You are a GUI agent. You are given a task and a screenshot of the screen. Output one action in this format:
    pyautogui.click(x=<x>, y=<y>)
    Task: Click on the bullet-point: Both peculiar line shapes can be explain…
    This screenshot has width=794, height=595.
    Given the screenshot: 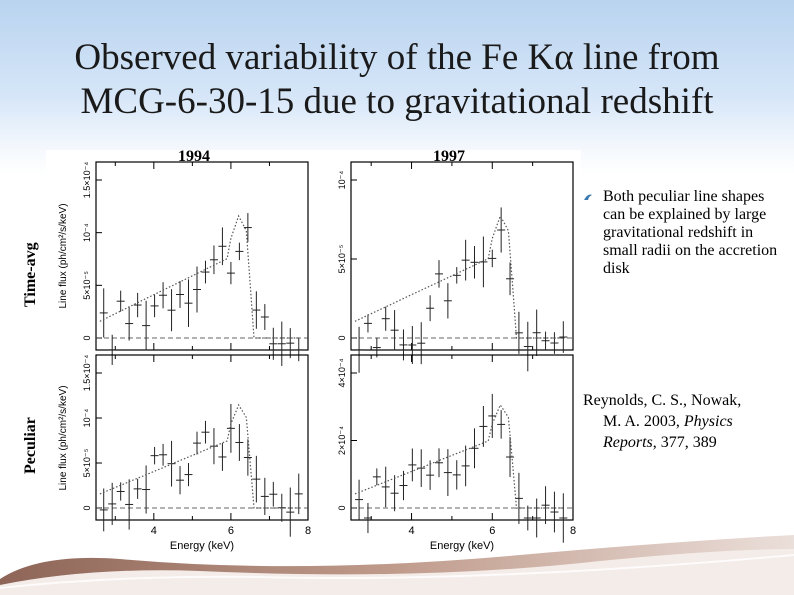 What is the action you would take?
    pyautogui.click(x=683, y=233)
    